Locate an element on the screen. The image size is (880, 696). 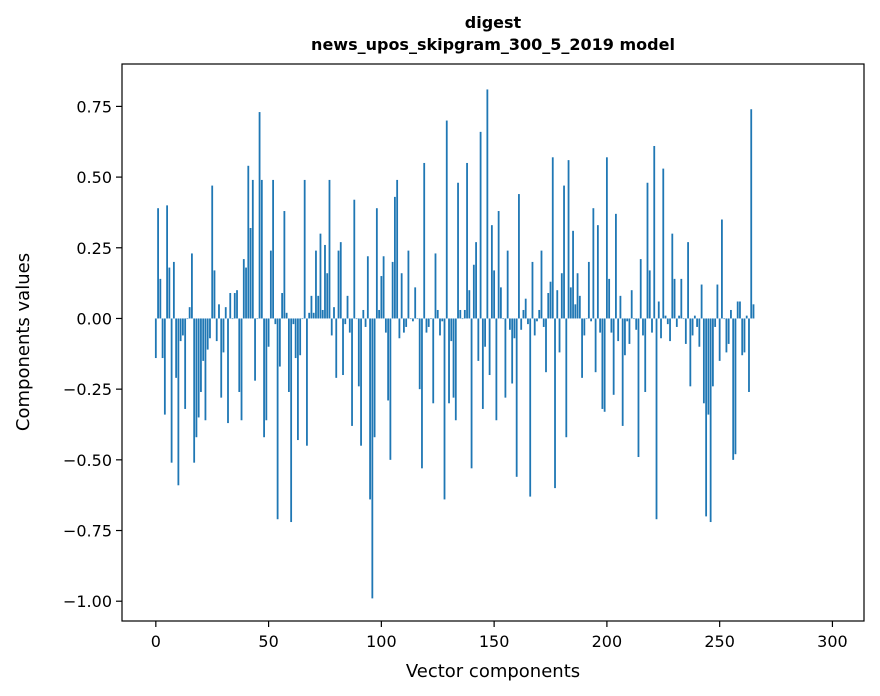
x-tick-label: 250 is located at coordinates (719, 641).